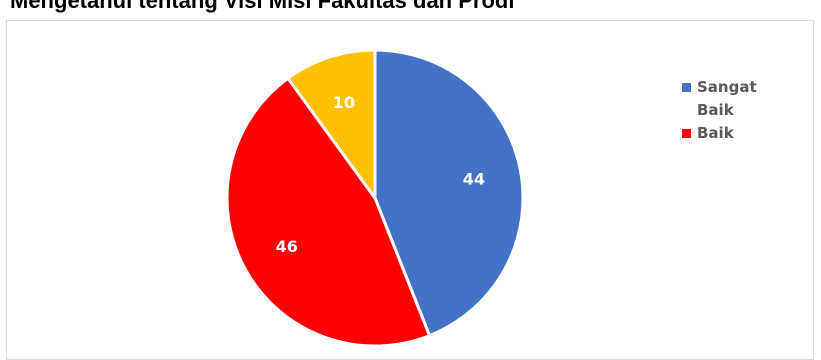 The image size is (821, 360). What do you see at coordinates (344, 102) in the screenshot?
I see `data-label-3: 10` at bounding box center [344, 102].